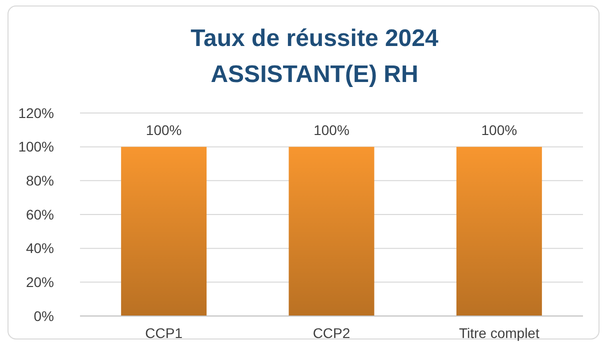 The image size is (605, 358). I want to click on y-tick-label: 60%, so click(40, 214).